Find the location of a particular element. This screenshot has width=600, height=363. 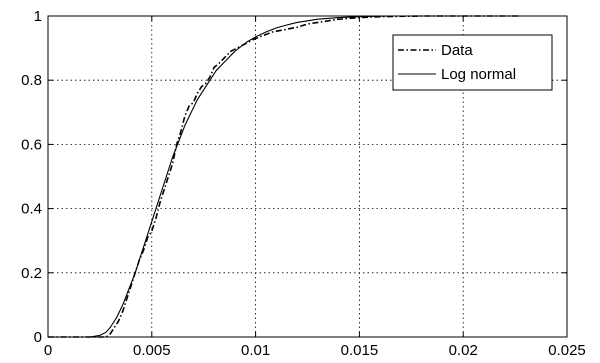

legend: Data Log normal is located at coordinates (472, 62).